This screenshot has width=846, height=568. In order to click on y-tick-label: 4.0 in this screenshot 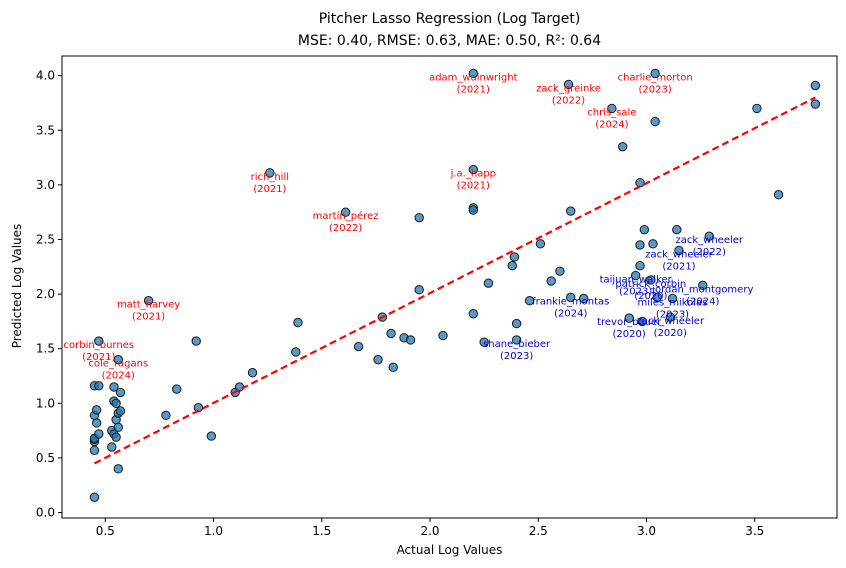, I will do `click(45, 76)`.